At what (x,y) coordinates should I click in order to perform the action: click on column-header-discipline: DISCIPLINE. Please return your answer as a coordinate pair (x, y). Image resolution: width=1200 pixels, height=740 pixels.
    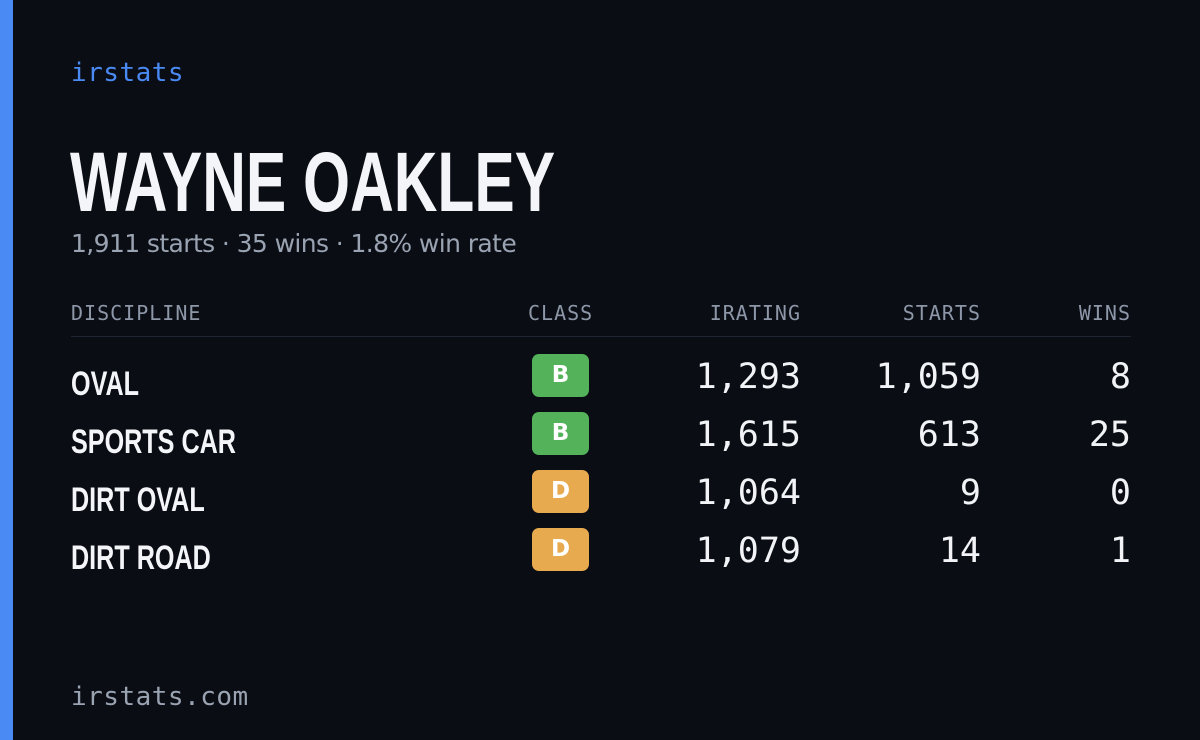
    Looking at the image, I should click on (136, 313).